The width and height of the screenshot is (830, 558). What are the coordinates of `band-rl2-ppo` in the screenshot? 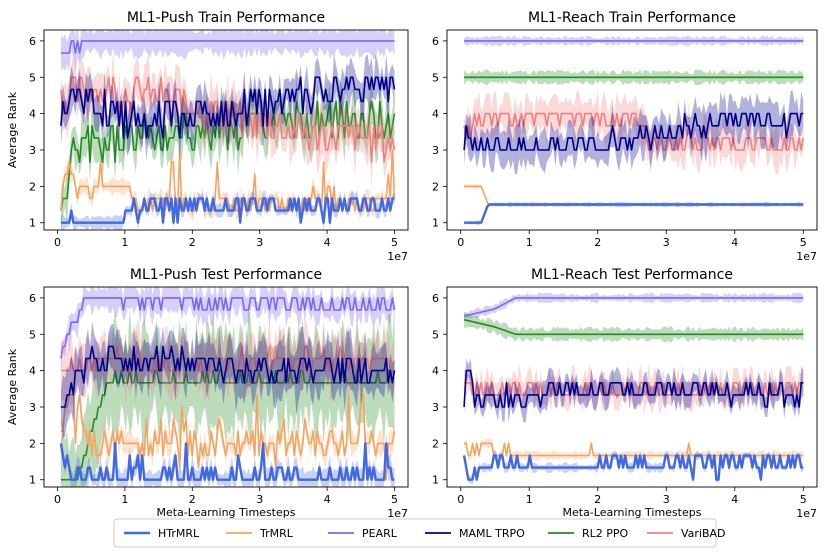 It's located at (634, 327).